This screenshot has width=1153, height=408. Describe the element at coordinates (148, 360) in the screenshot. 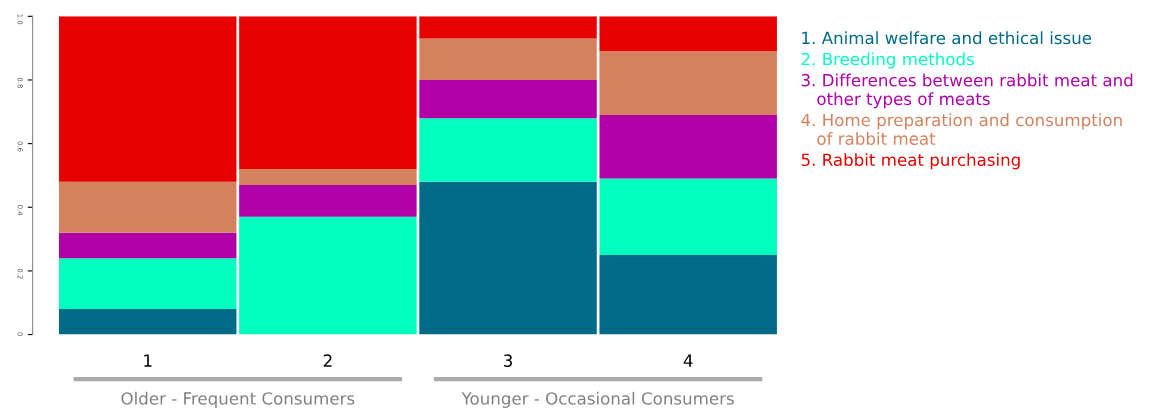

I see `x-tick-label: 1` at that location.